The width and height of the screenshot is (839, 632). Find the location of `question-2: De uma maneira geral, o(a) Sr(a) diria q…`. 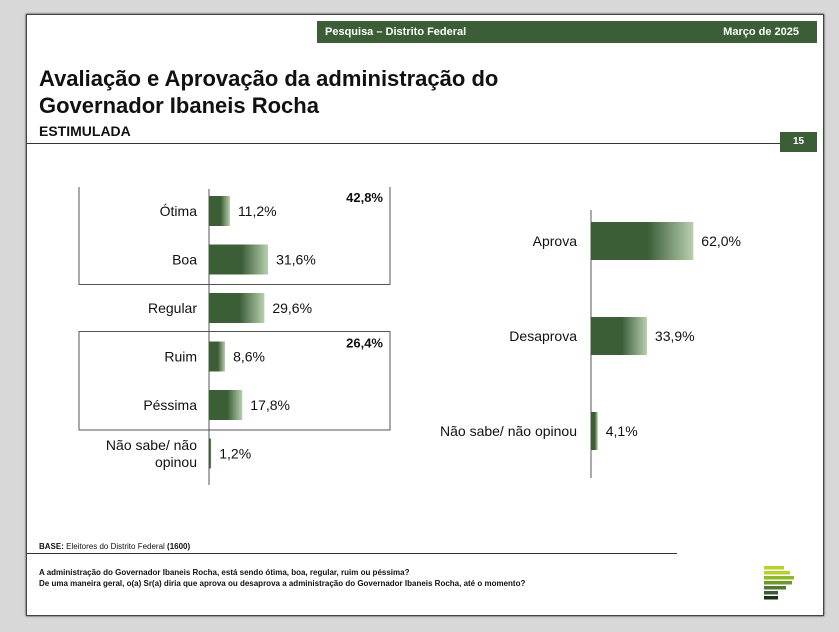

question-2: De uma maneira geral, o(a) Sr(a) diria q… is located at coordinates (282, 583).